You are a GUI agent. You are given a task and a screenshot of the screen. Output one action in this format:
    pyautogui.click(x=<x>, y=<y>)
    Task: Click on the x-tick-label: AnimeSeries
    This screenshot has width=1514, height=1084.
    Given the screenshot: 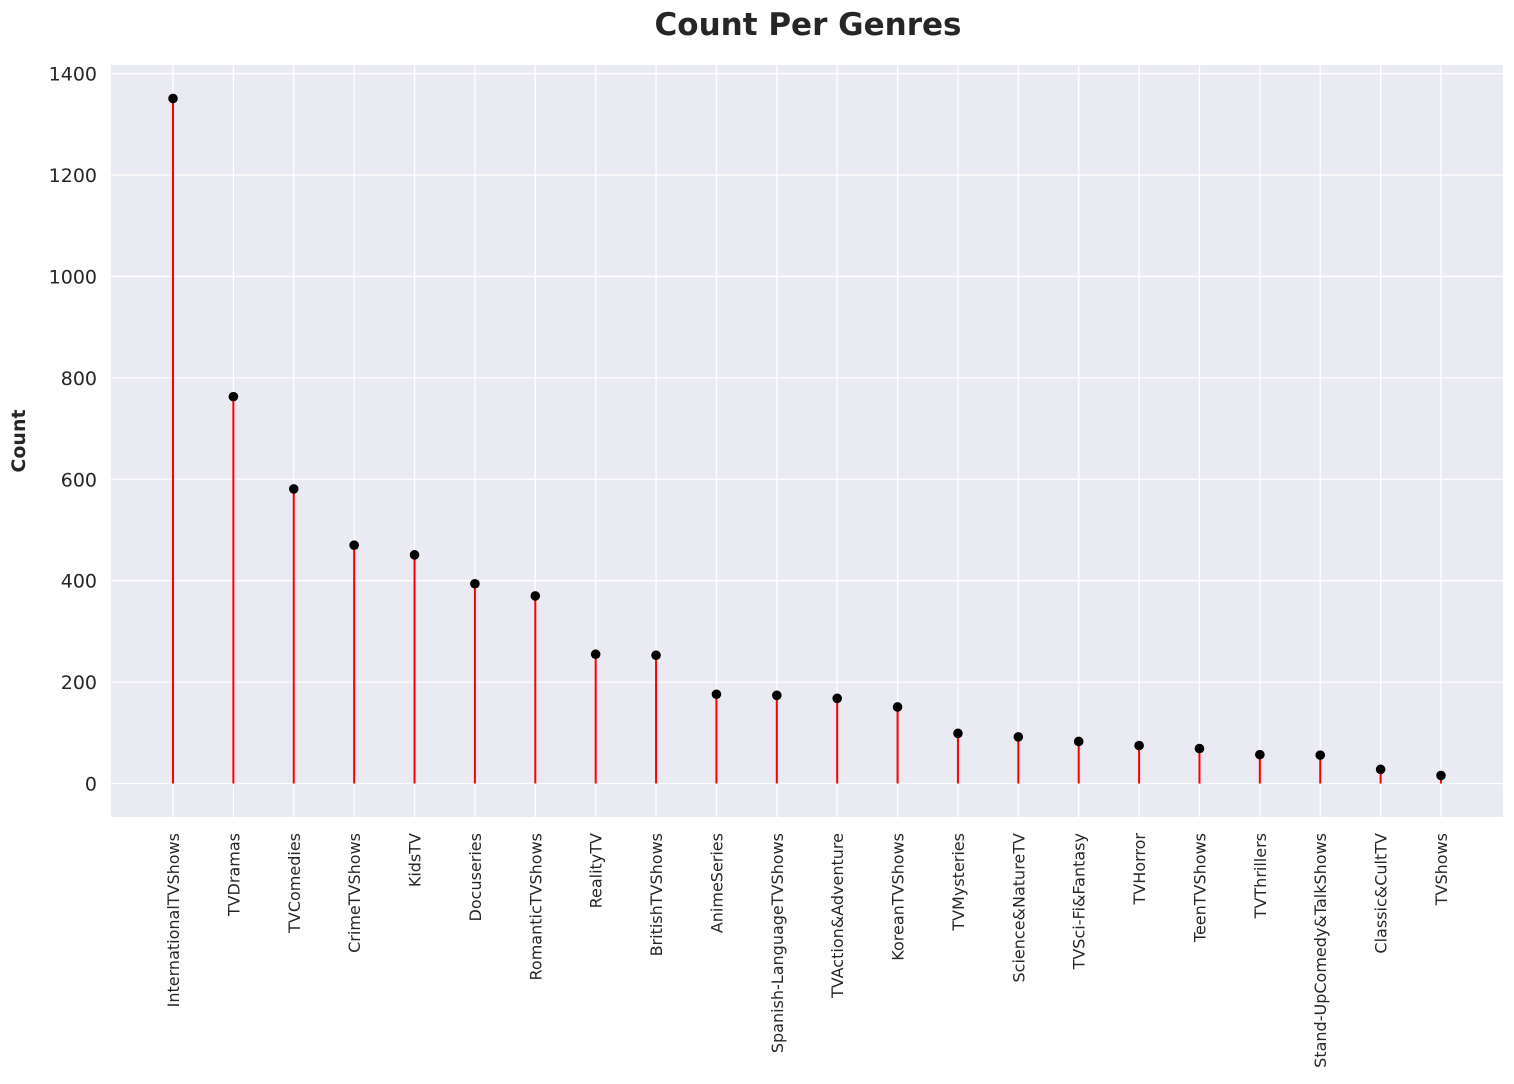 What is the action you would take?
    pyautogui.click(x=716, y=883)
    